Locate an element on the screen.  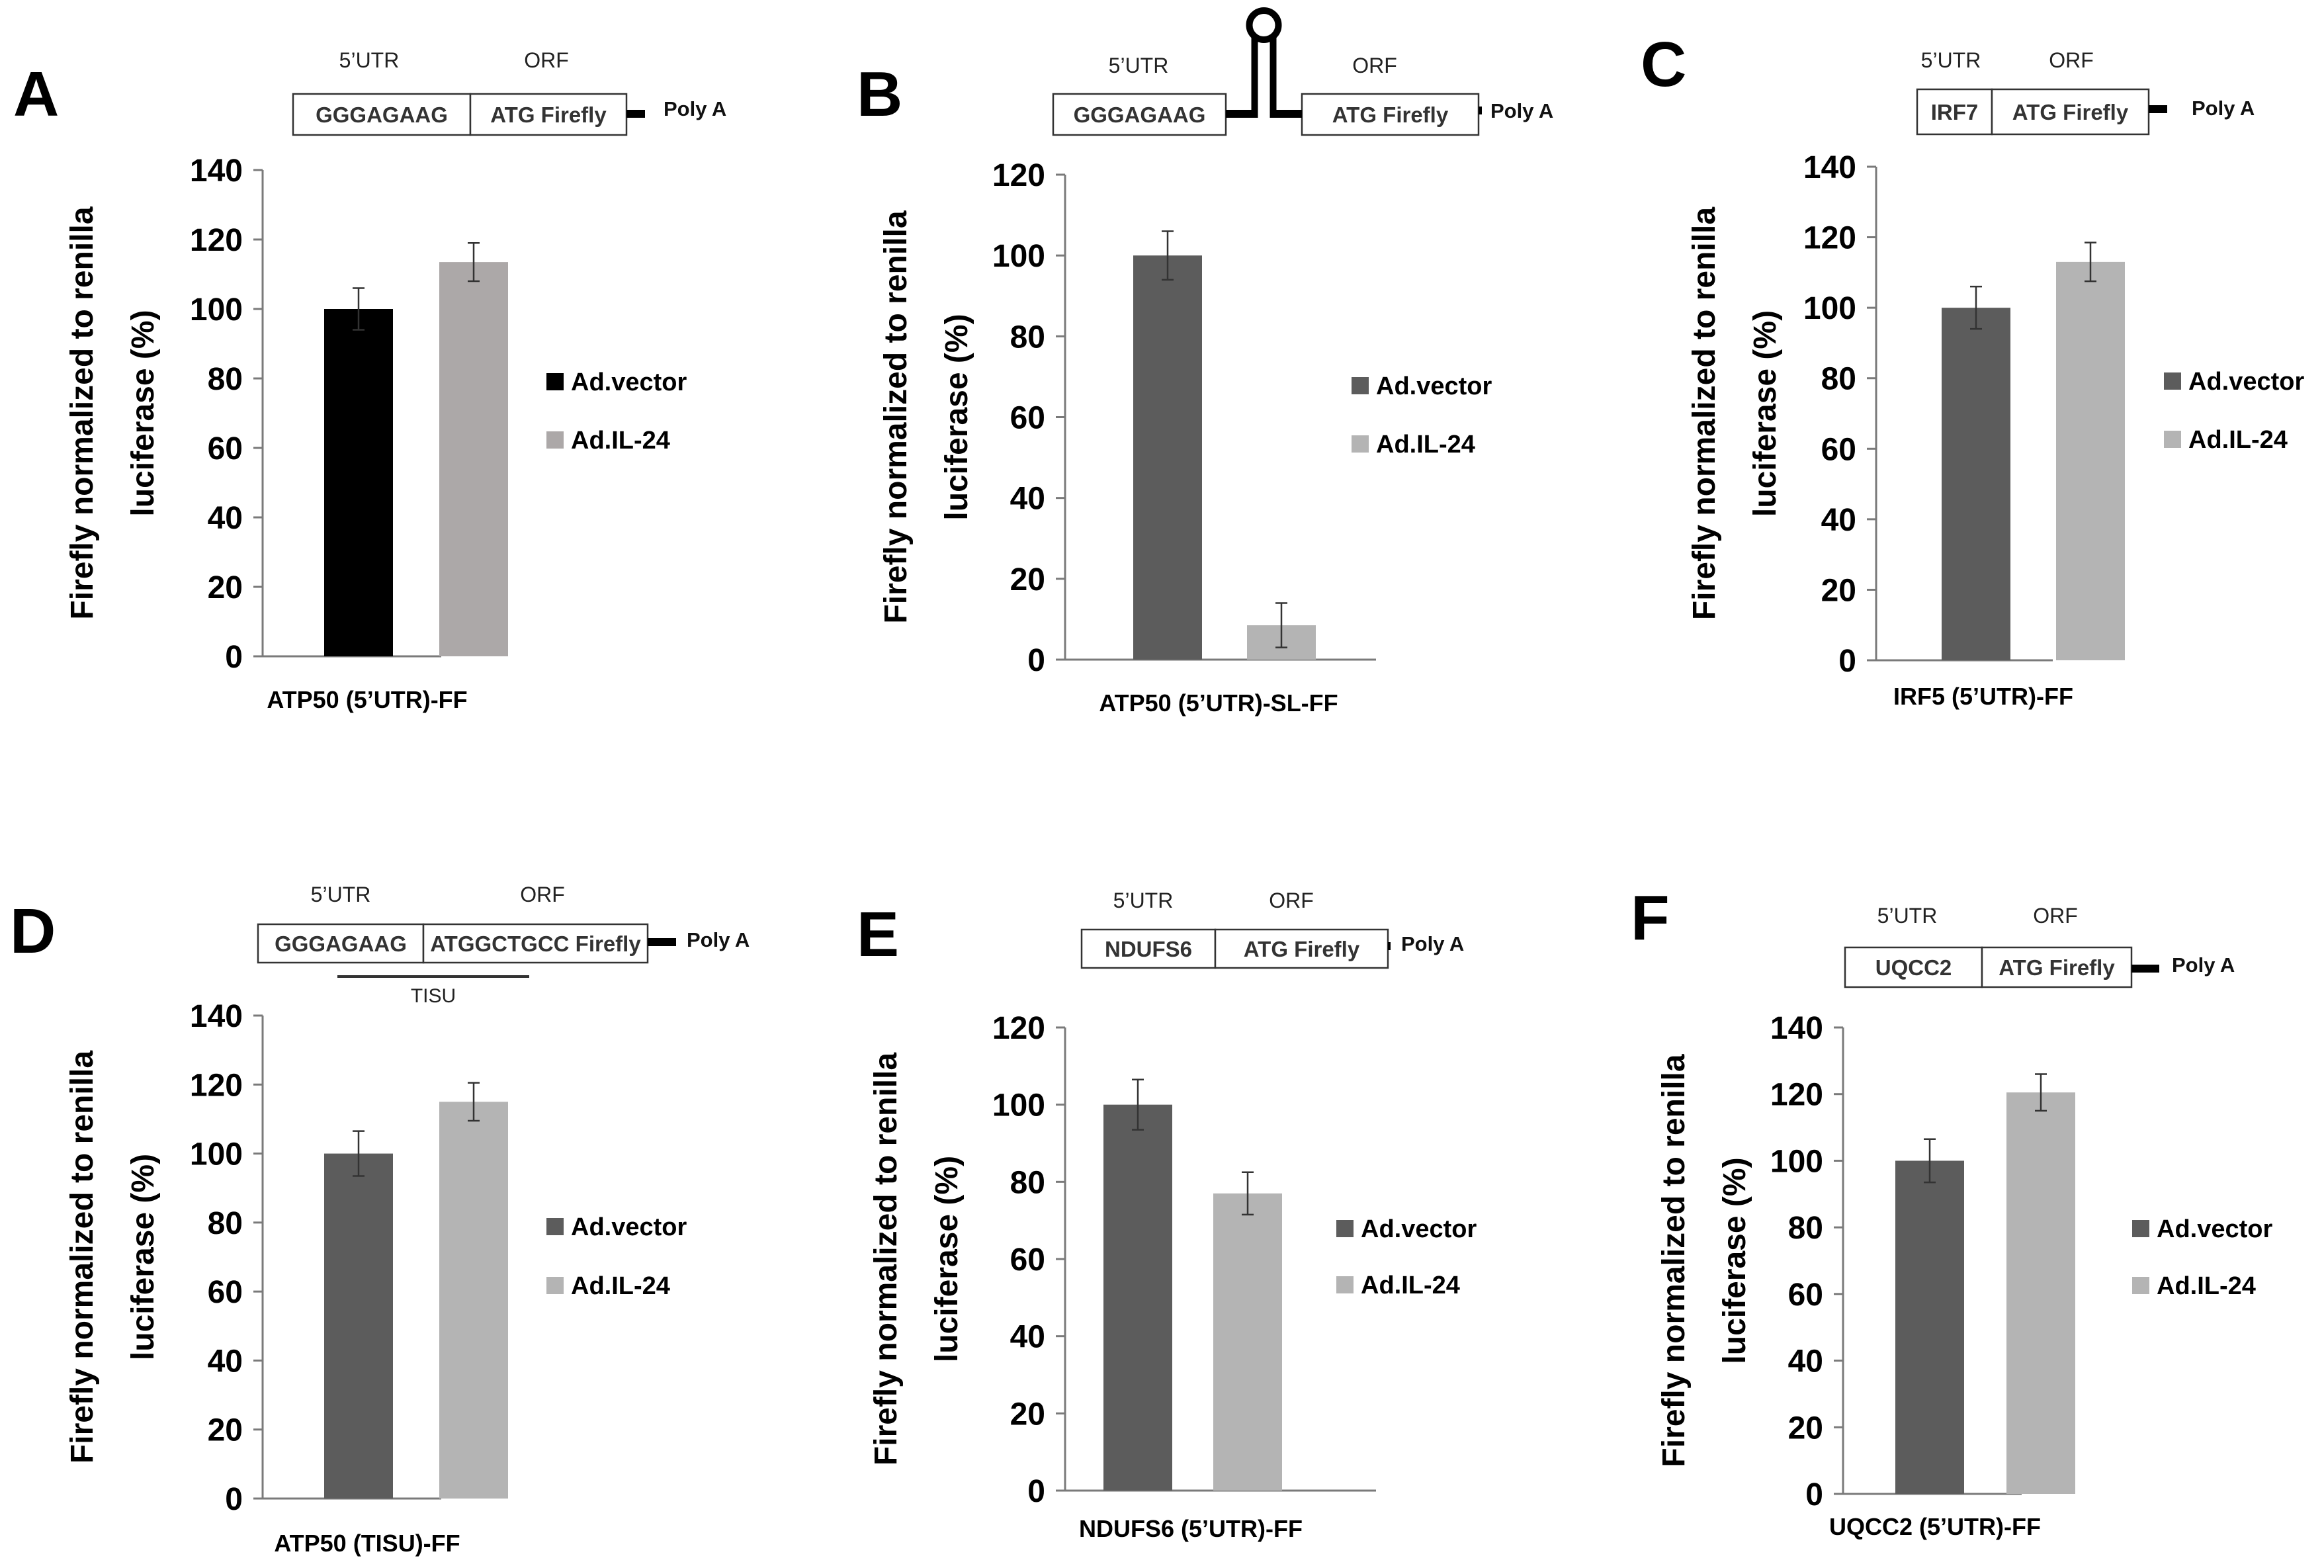
orf-box-text: ATGGCTGCC Firefly is located at coordinates (535, 944).